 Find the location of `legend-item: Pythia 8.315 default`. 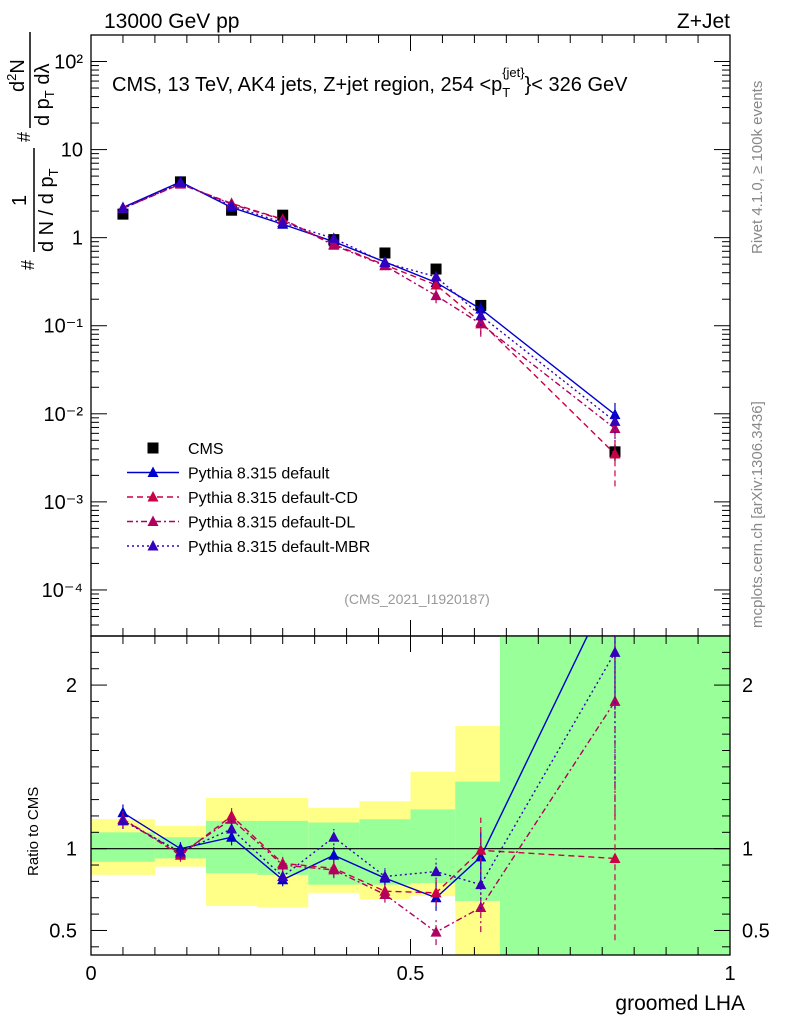

legend-item: Pythia 8.315 default is located at coordinates (228, 474).